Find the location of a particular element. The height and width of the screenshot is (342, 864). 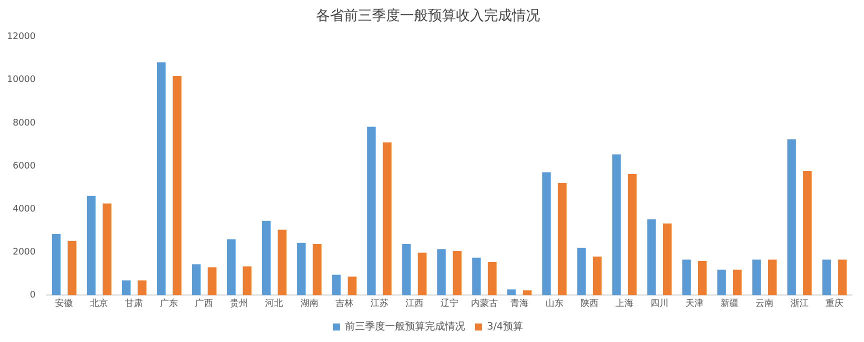

x-tick-label: 新疆 is located at coordinates (729, 303).